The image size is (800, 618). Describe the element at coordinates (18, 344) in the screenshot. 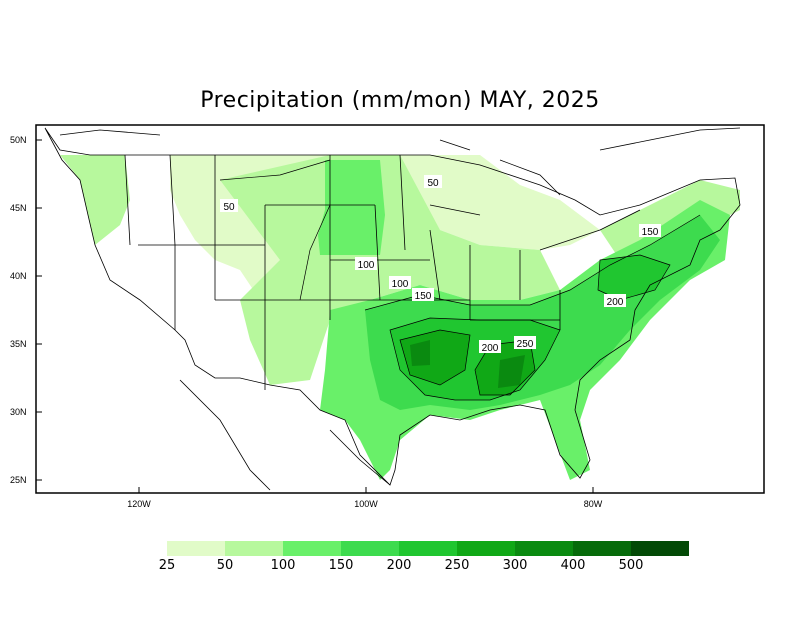

I see `lat-label: 35N` at that location.